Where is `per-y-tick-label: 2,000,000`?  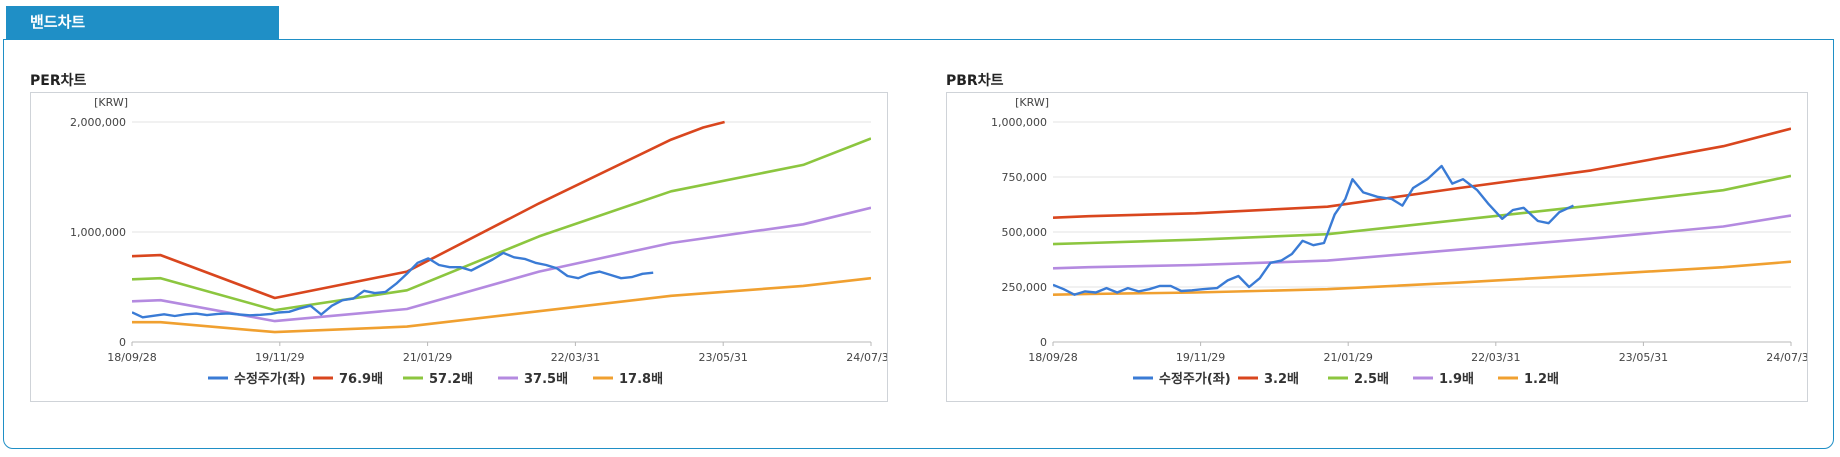 per-y-tick-label: 2,000,000 is located at coordinates (98, 122).